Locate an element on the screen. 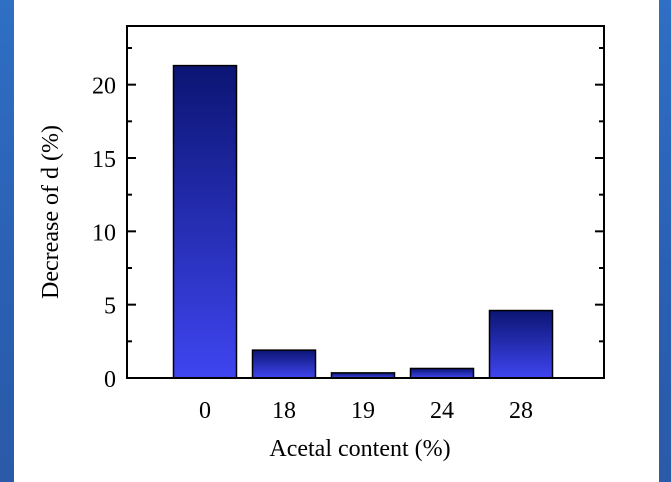  y-axis-title: Decrease of d (%) is located at coordinates (51, 212).